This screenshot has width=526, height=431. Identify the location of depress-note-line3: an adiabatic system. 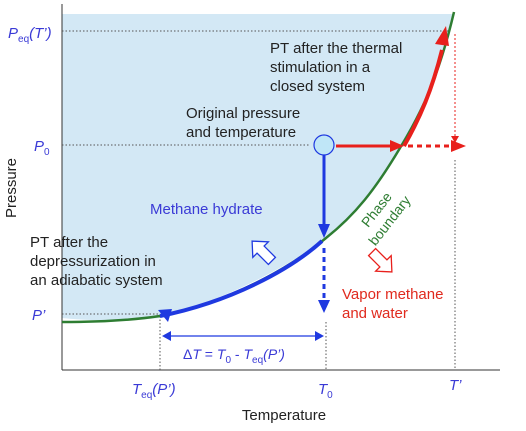
(96, 280).